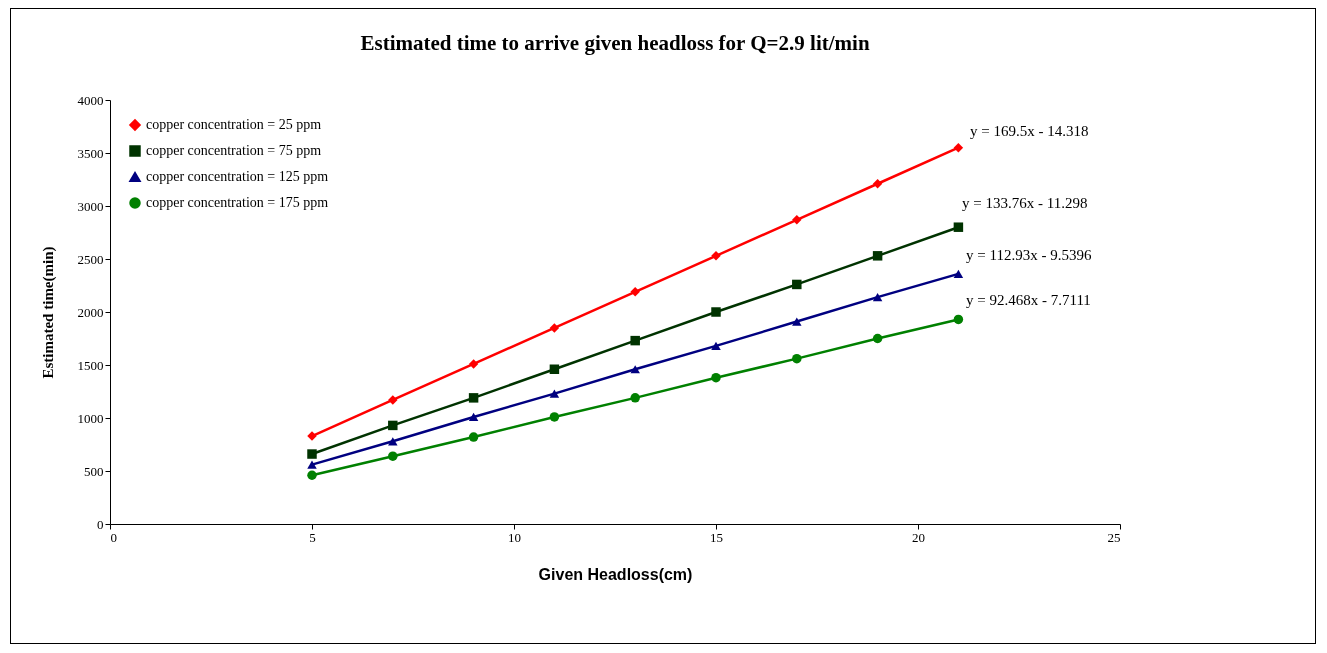 The image size is (1327, 653). I want to click on y-tick-label: 3000, so click(90, 206).